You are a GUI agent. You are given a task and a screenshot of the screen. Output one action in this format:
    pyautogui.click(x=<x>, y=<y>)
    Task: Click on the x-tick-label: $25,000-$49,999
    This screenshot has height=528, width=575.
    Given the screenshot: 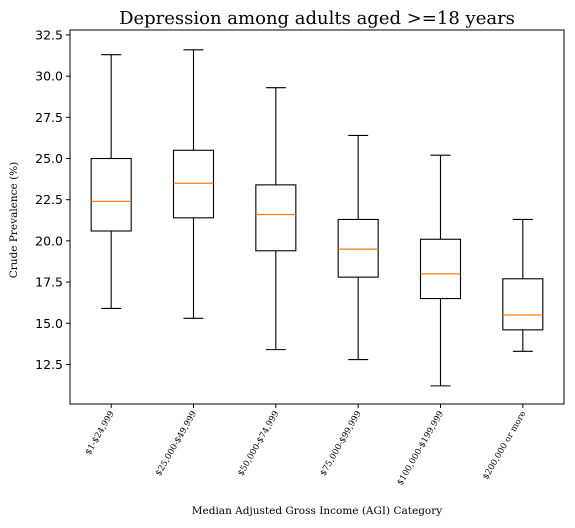 What is the action you would take?
    pyautogui.click(x=176, y=444)
    